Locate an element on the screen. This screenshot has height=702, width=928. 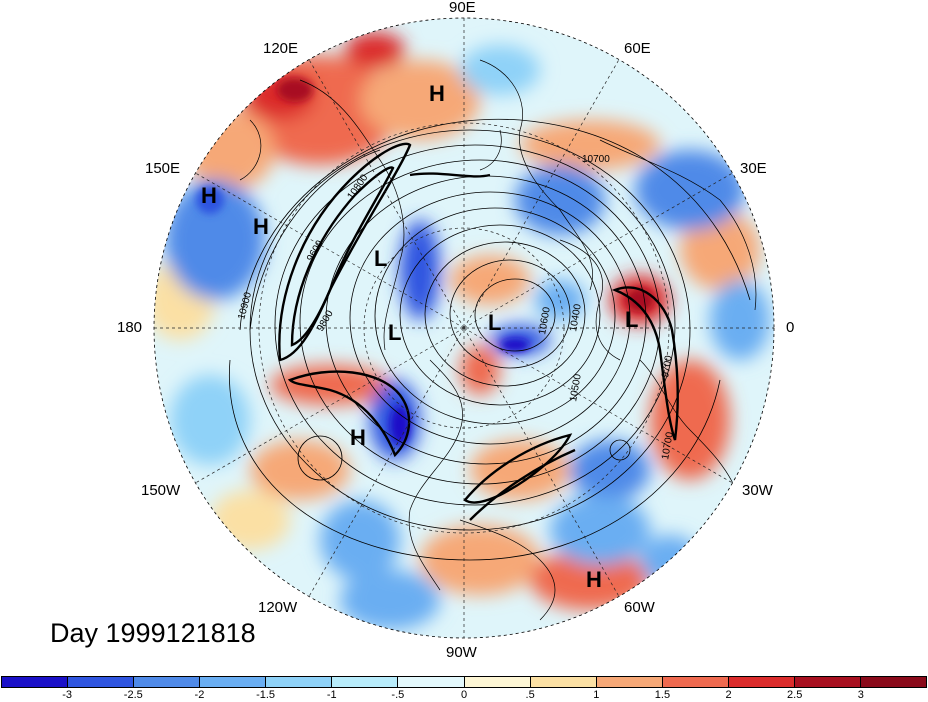
lon-label-120e: 120E is located at coordinates (281, 48).